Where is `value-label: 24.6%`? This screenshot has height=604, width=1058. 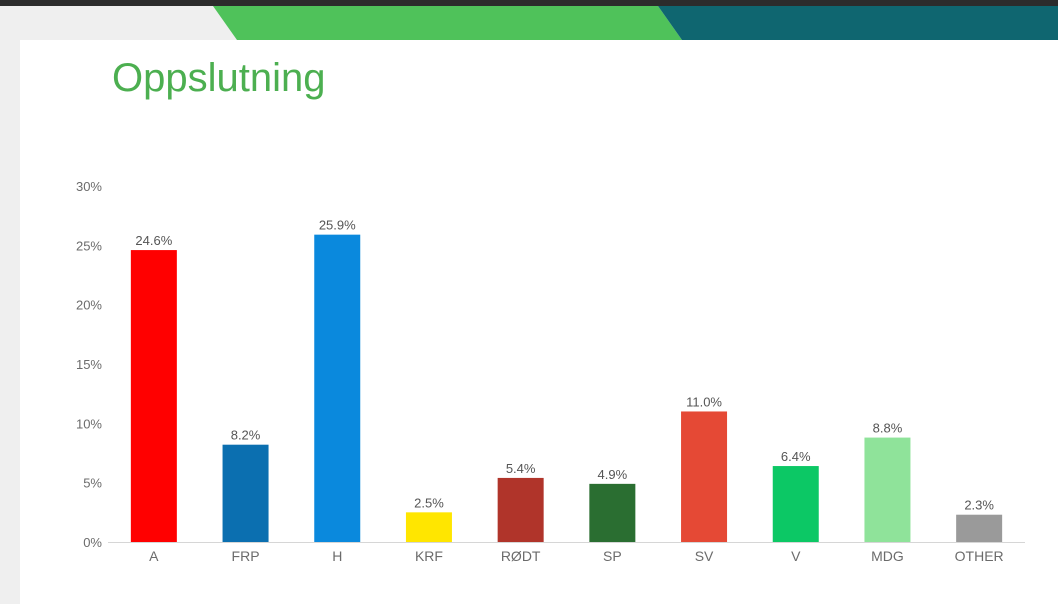
value-label: 24.6% is located at coordinates (153, 240).